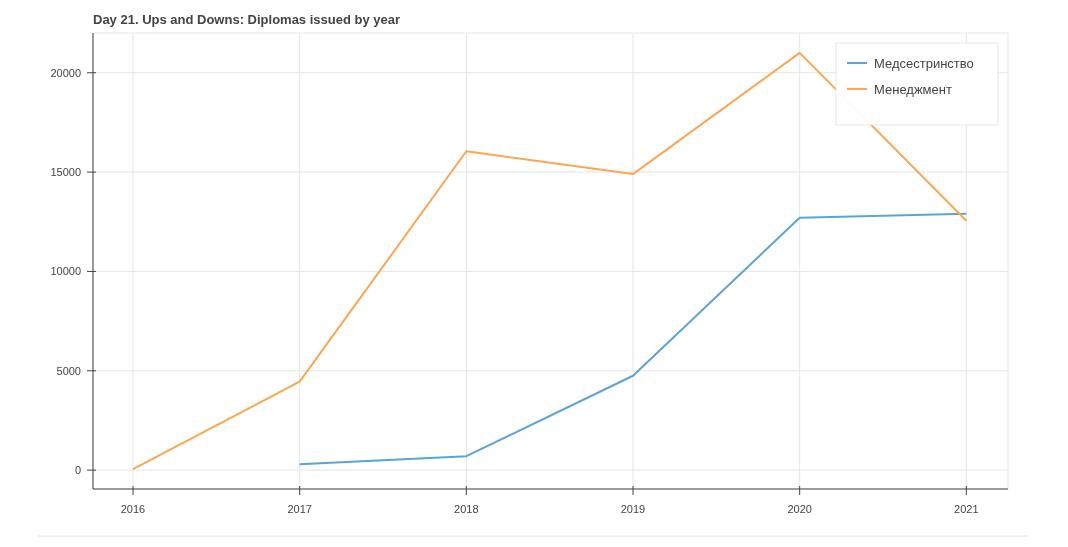  What do you see at coordinates (77, 470) in the screenshot?
I see `y-tick-label: 0` at bounding box center [77, 470].